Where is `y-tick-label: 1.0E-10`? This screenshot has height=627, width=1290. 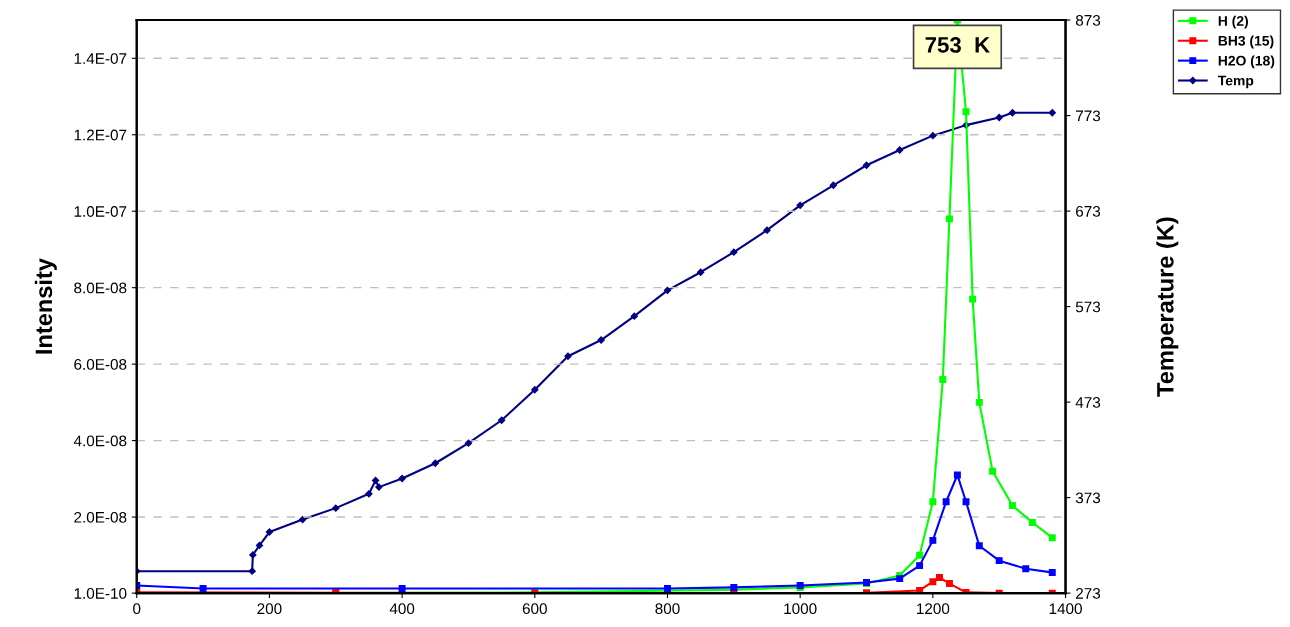 y-tick-label: 1.0E-10 is located at coordinates (100, 593).